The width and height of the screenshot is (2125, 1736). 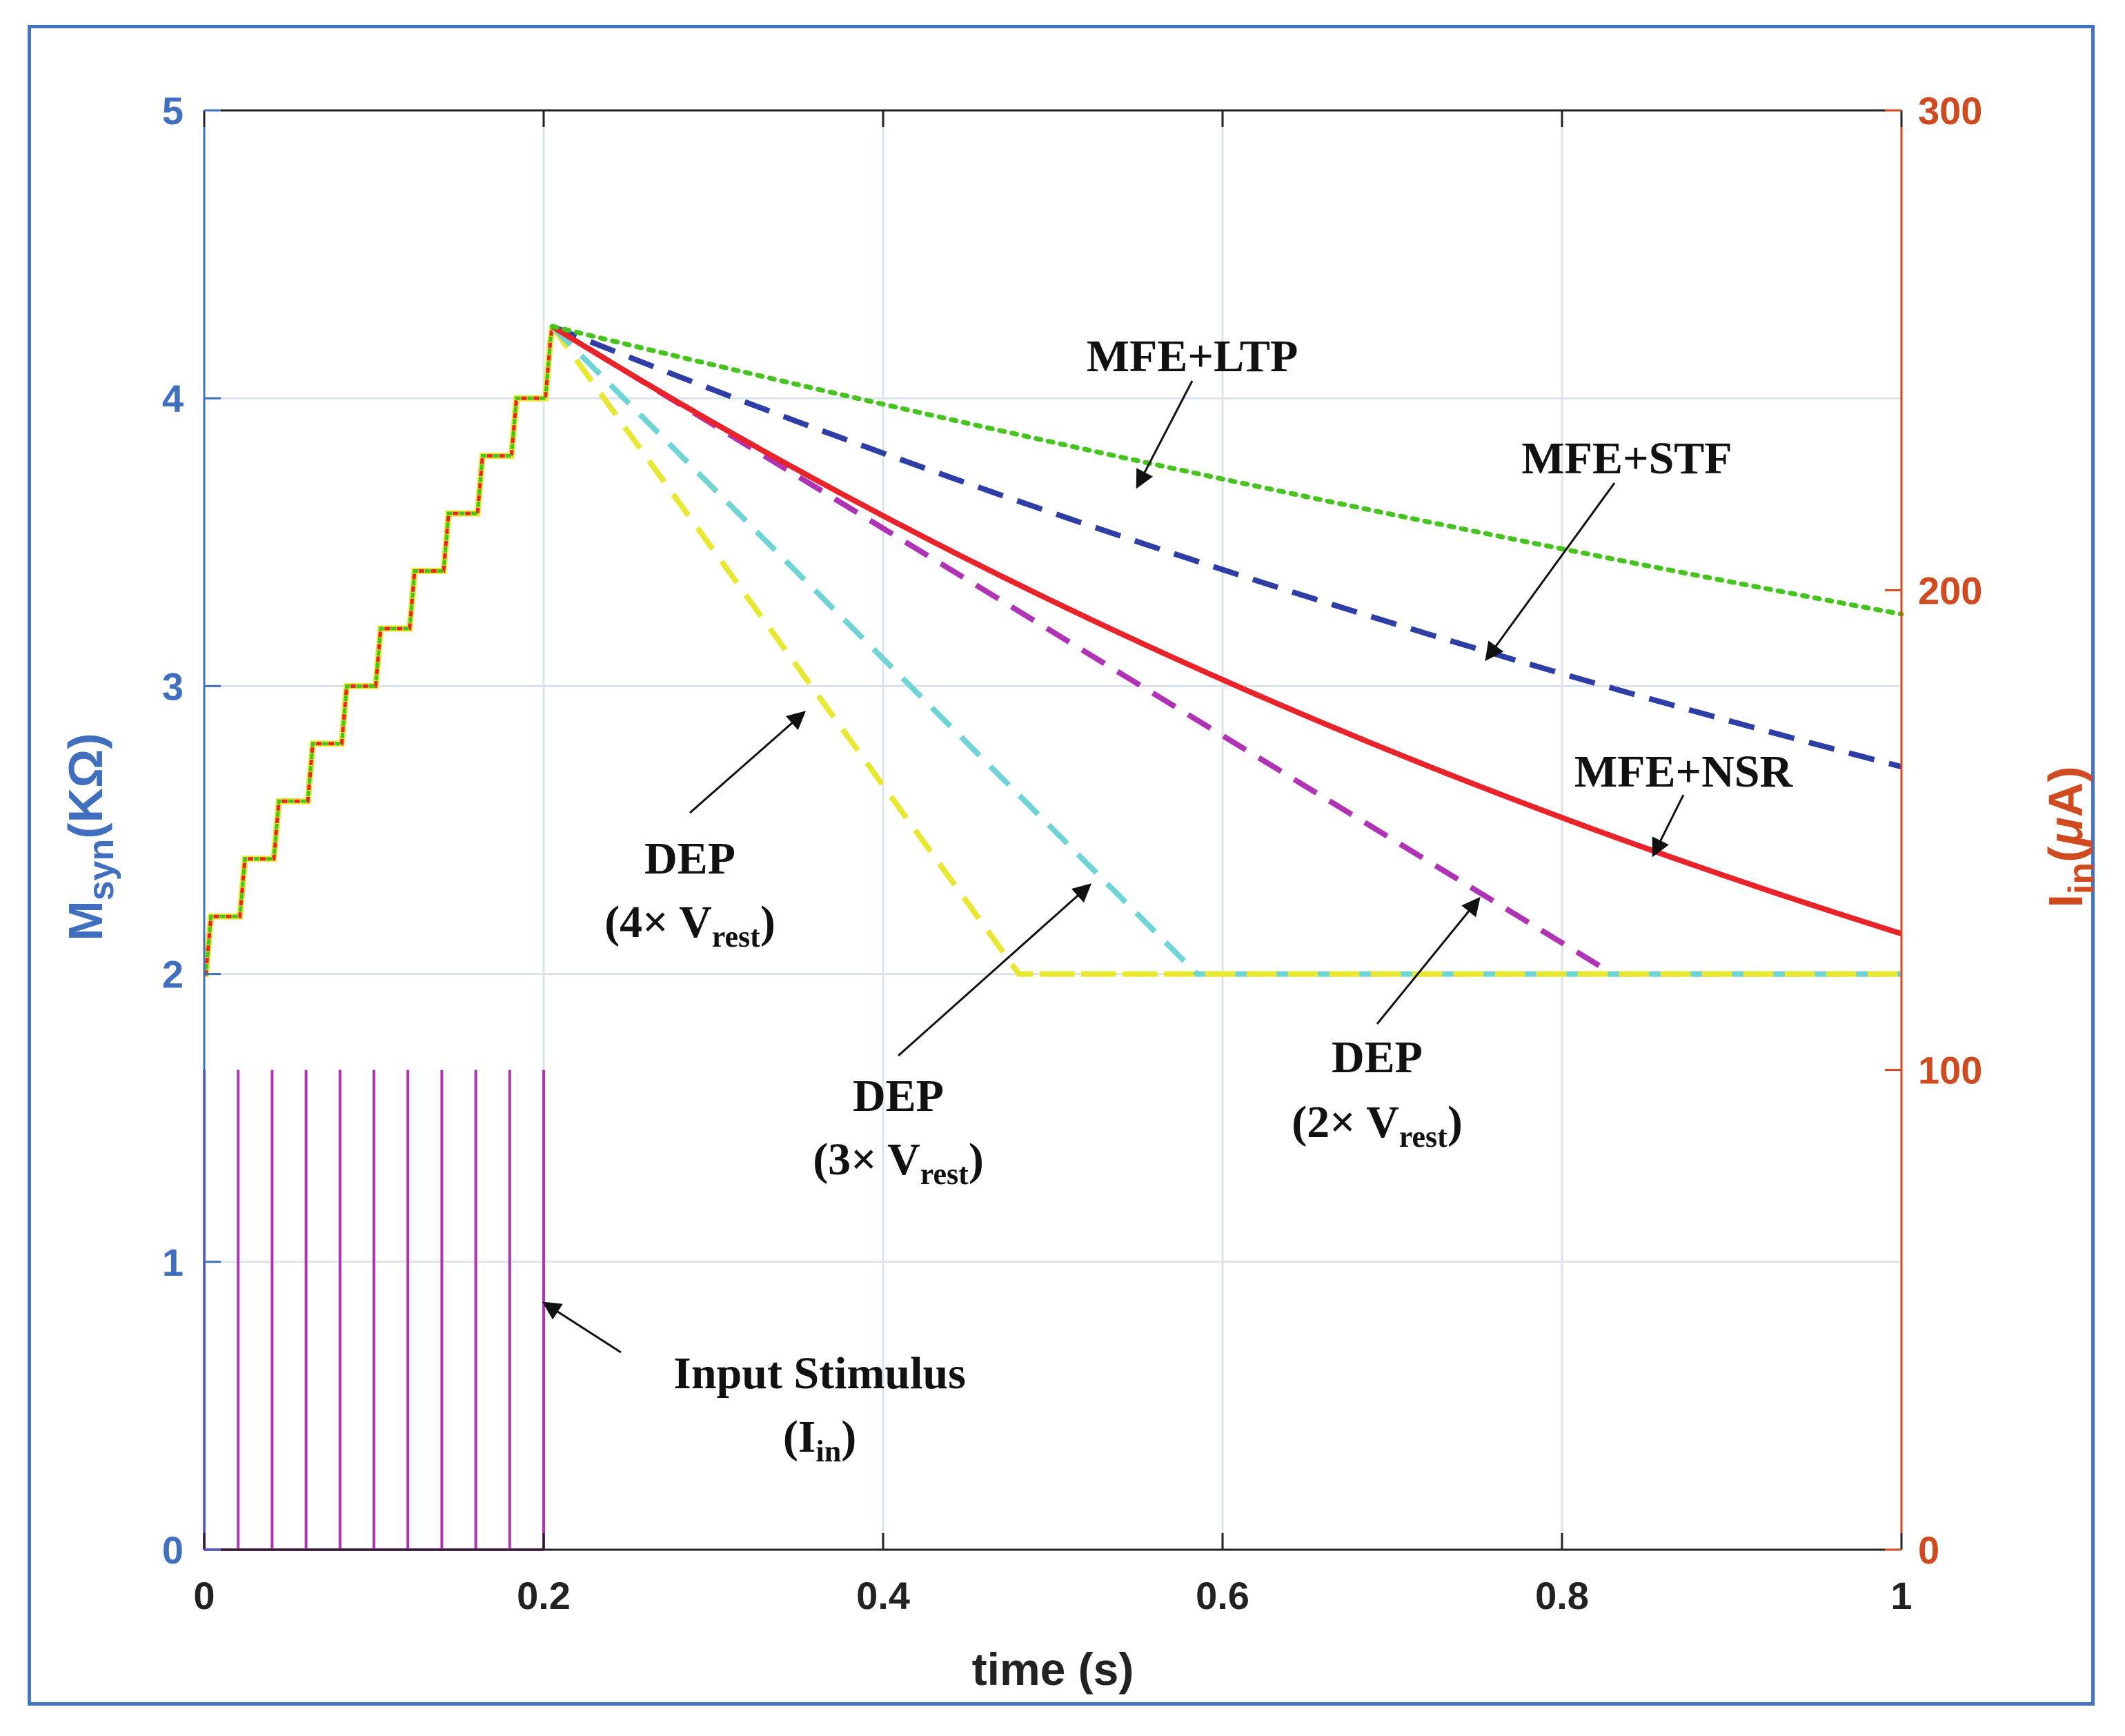 What do you see at coordinates (1165, 435) in the screenshot?
I see `arrow-mfe-ltp` at bounding box center [1165, 435].